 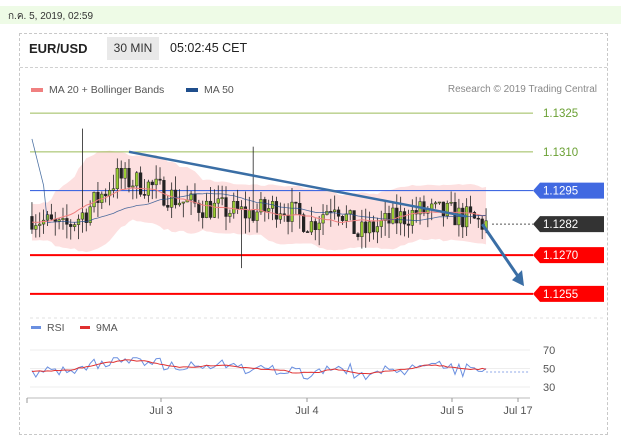 What do you see at coordinates (560, 192) in the screenshot?
I see `level-label-2: 1.1295` at bounding box center [560, 192].